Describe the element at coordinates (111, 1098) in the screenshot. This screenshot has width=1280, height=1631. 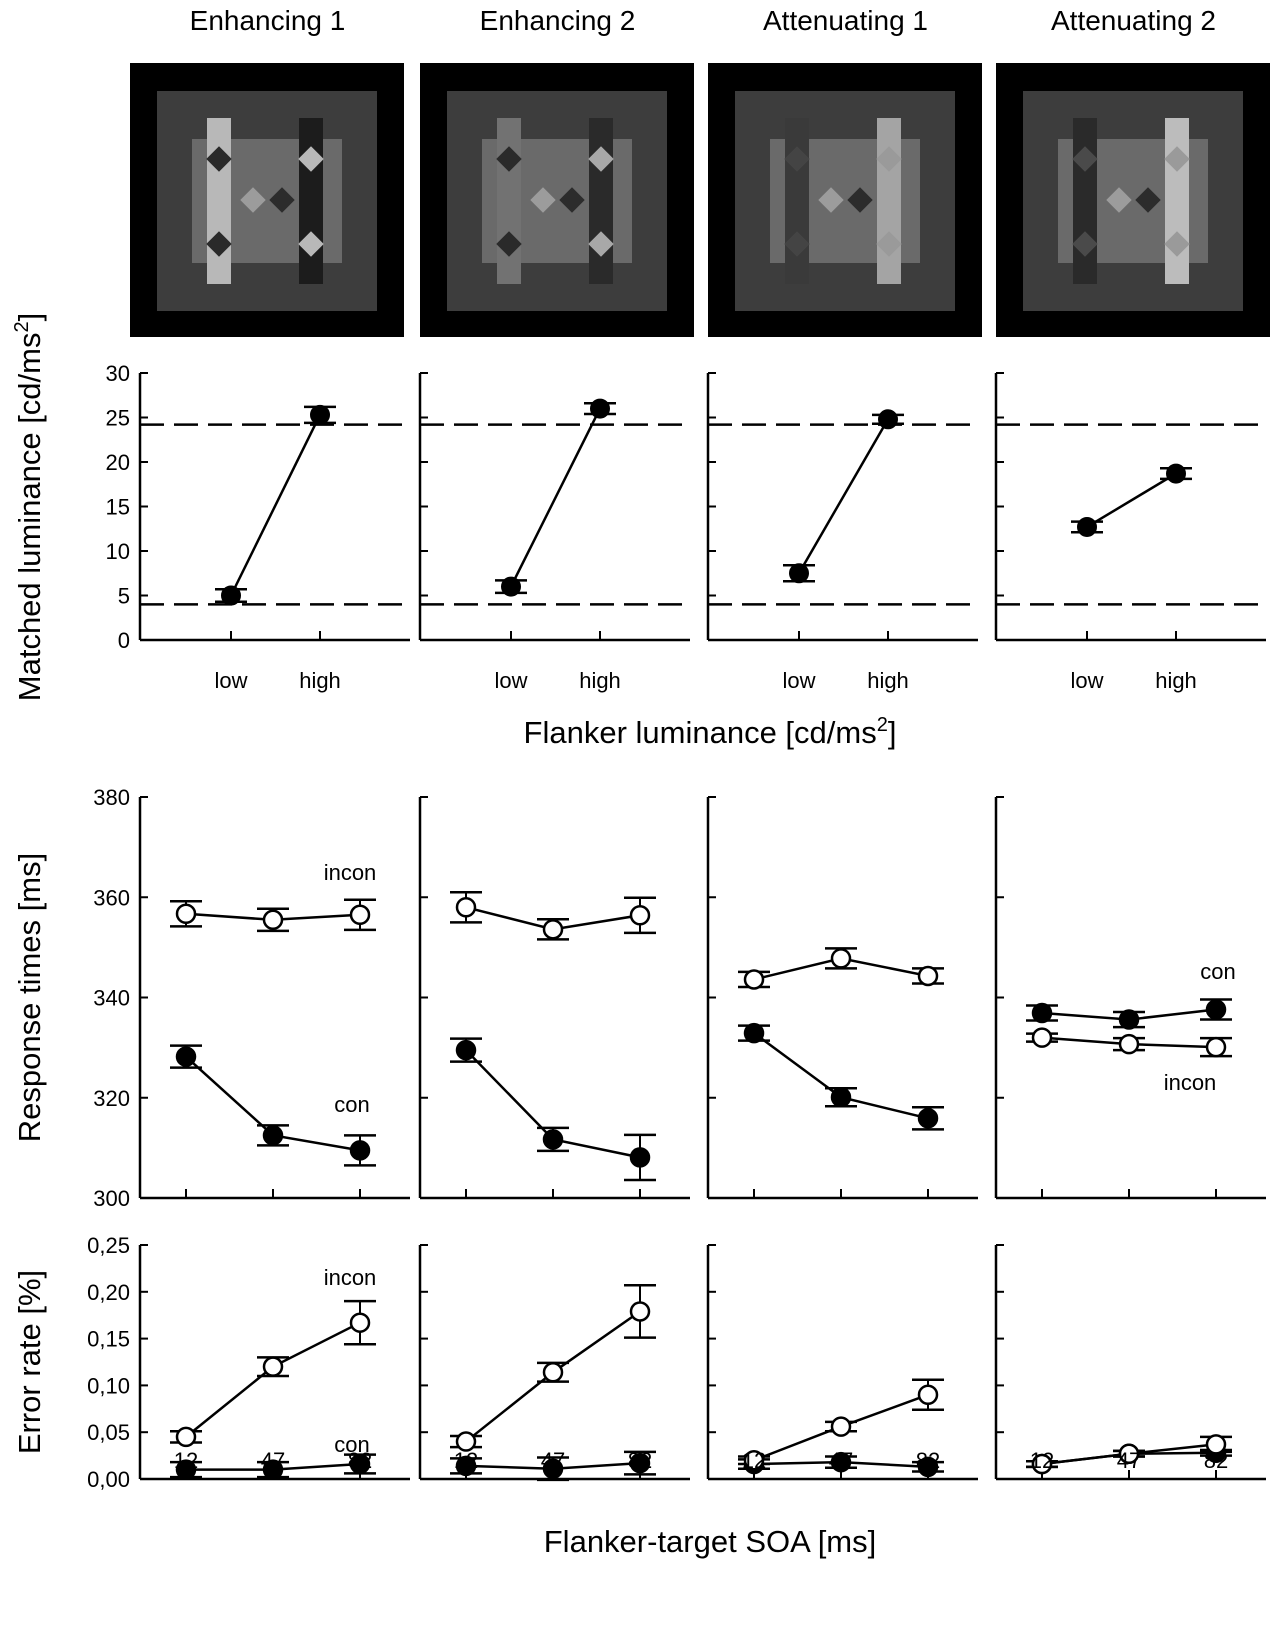
I see `y-tick-label: 320` at that location.